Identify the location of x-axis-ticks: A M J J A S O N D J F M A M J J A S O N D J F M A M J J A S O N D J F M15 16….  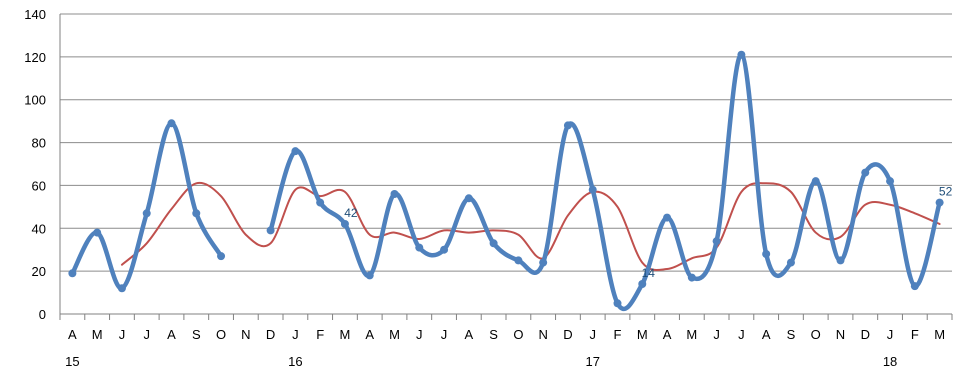
(506, 341).